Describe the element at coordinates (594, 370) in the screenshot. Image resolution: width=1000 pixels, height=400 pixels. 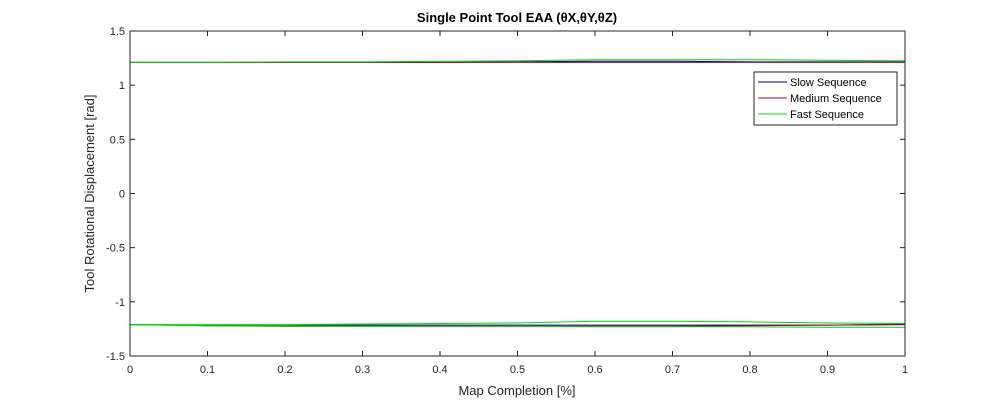
I see `x-tick-label: 0.6` at that location.